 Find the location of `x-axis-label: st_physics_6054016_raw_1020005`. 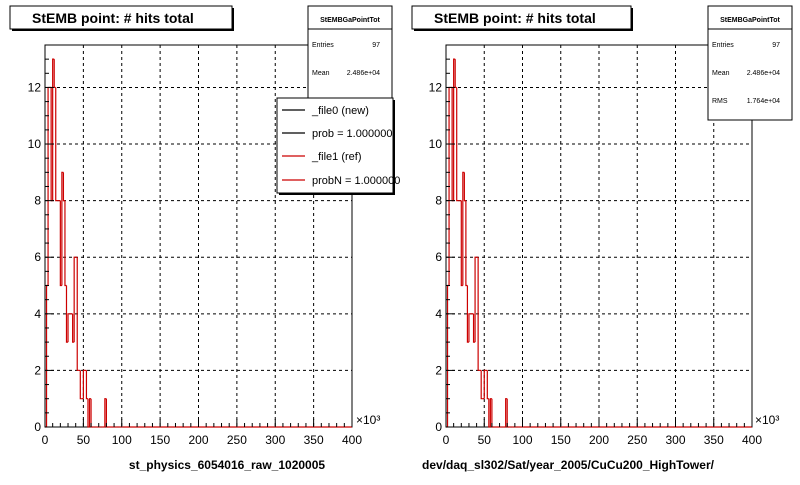

x-axis-label: st_physics_6054016_raw_1020005 is located at coordinates (227, 465).